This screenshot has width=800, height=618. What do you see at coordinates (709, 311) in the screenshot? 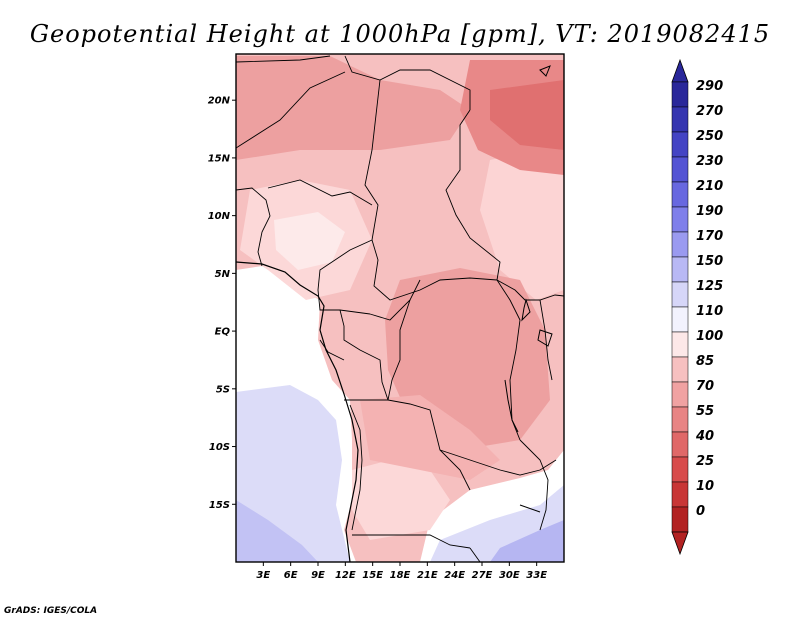
I see `colorbar-label: 110` at bounding box center [709, 311].